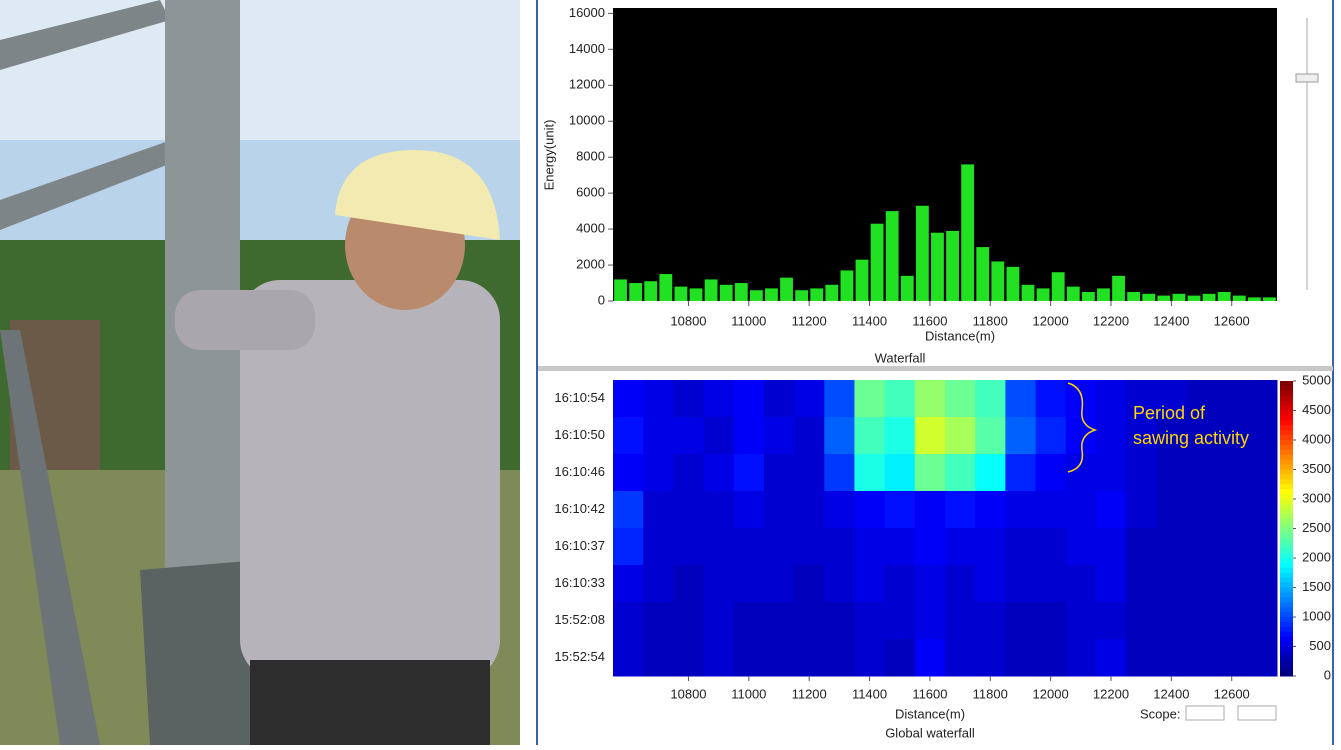 This screenshot has width=1341, height=750. Describe the element at coordinates (809, 693) in the screenshot. I see `x-tick-label: 11200` at that location.